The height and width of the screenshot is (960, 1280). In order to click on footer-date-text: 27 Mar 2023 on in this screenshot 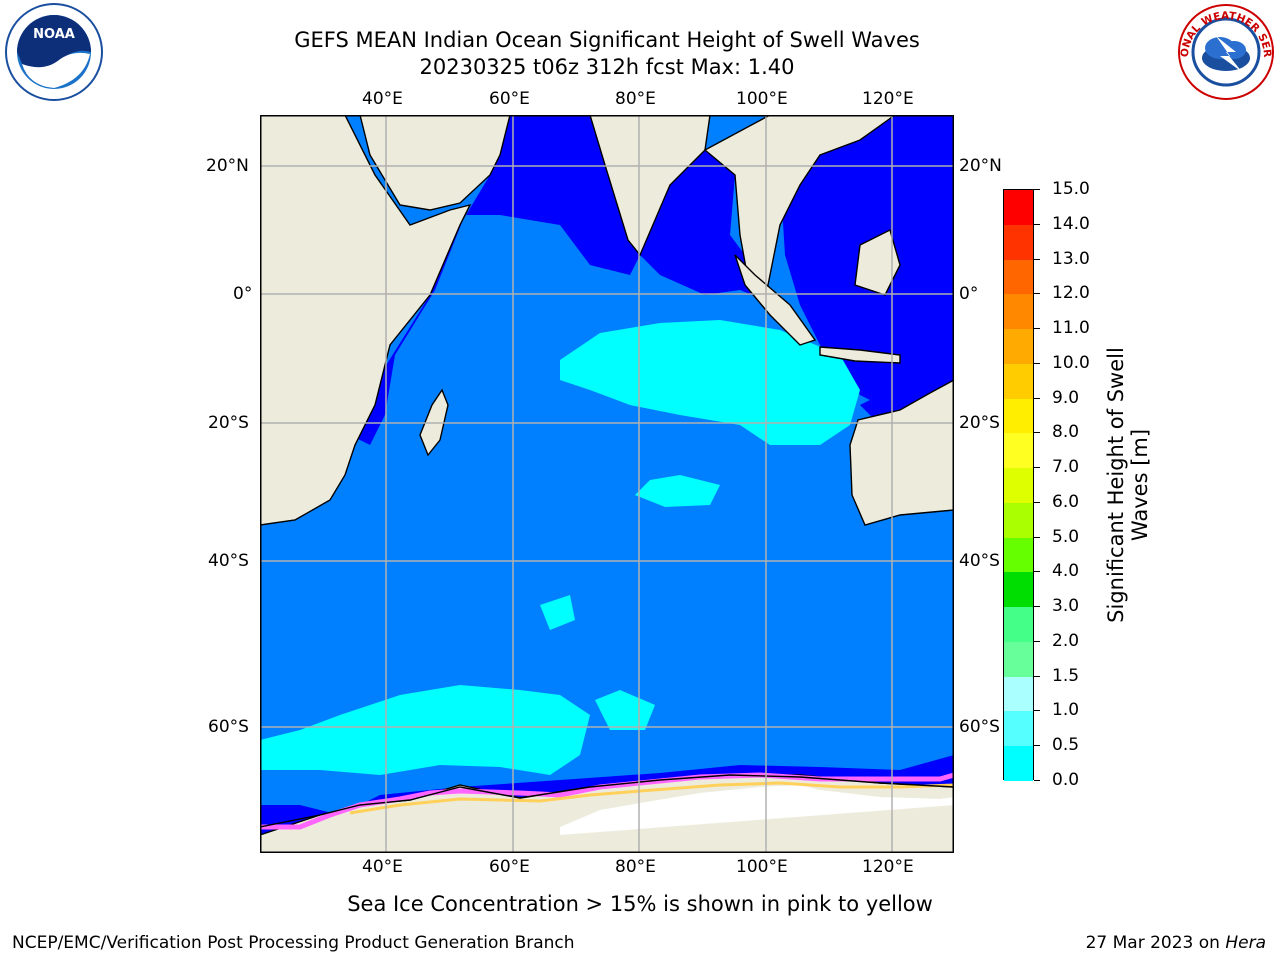, I will do `click(1155, 943)`.